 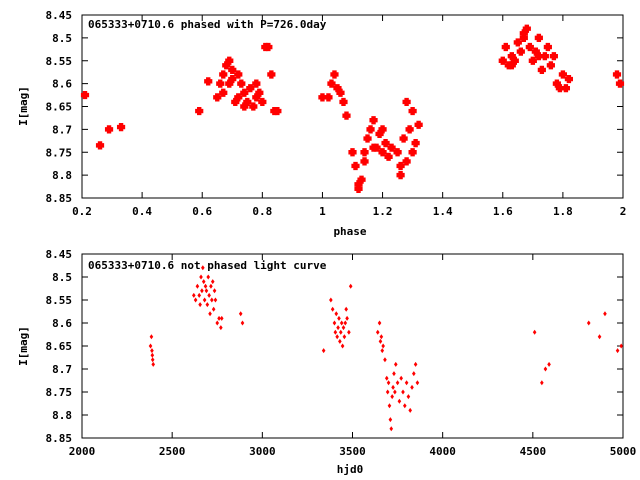 I want to click on y-tick-label: 8.55, so click(x=59, y=61).